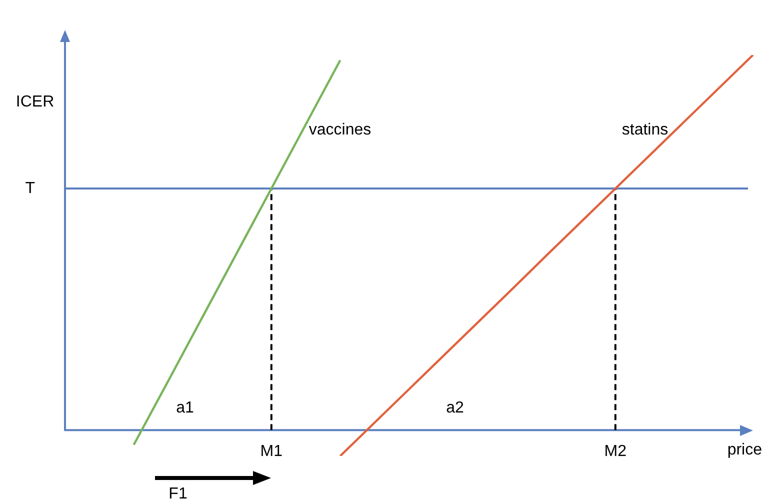 Image resolution: width=765 pixels, height=504 pixels. What do you see at coordinates (35, 101) in the screenshot?
I see `y-axis-title: ICER` at bounding box center [35, 101].